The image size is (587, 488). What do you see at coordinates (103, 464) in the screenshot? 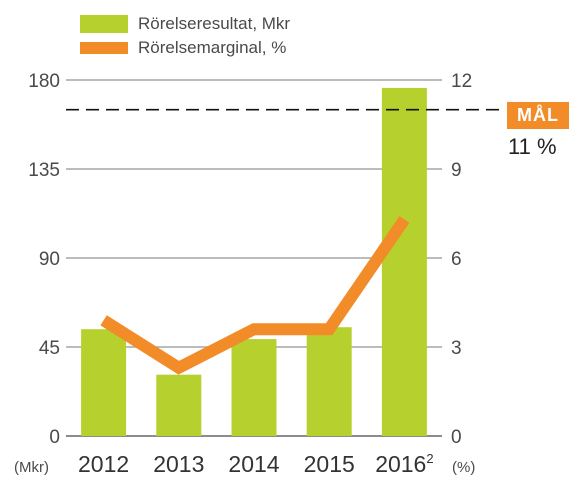
I see `x-tick-label: 2012` at bounding box center [103, 464].